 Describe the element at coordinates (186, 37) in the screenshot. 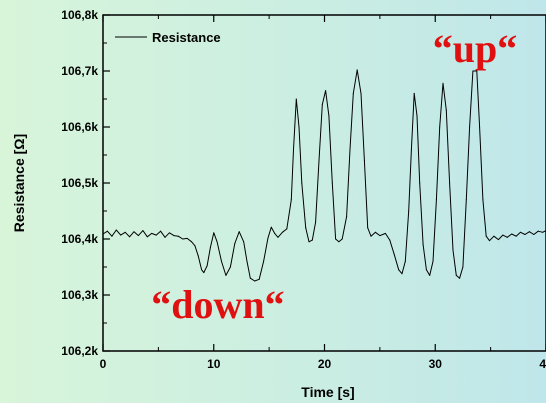

I see `legend-label: Resistance` at that location.